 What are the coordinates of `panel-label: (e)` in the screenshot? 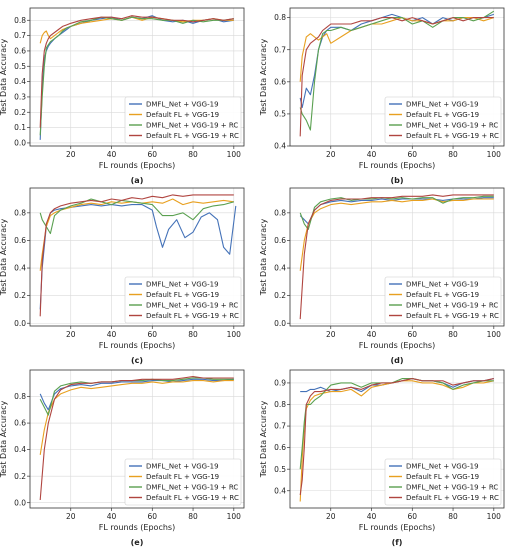 It's located at (137, 542).